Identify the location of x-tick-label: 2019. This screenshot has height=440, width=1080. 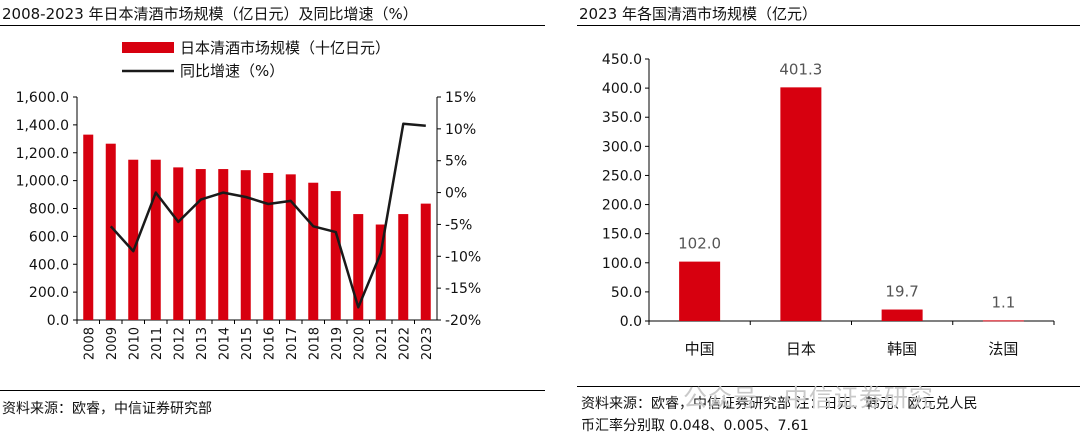
(337, 343).